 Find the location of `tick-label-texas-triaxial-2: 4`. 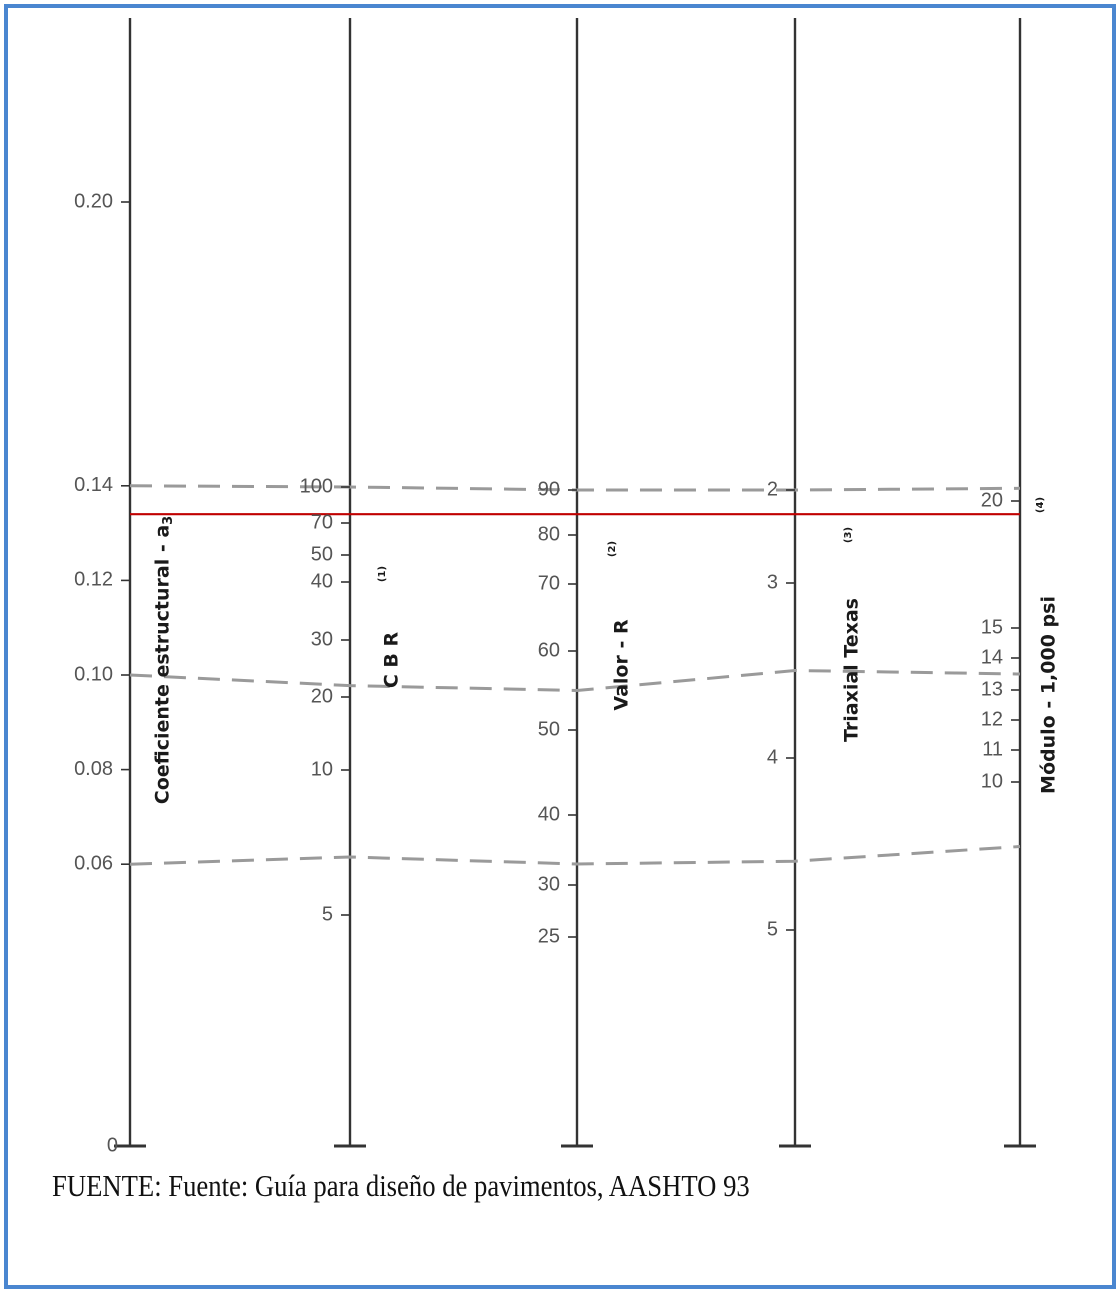

tick-label-texas-triaxial-2: 4 is located at coordinates (772, 757).